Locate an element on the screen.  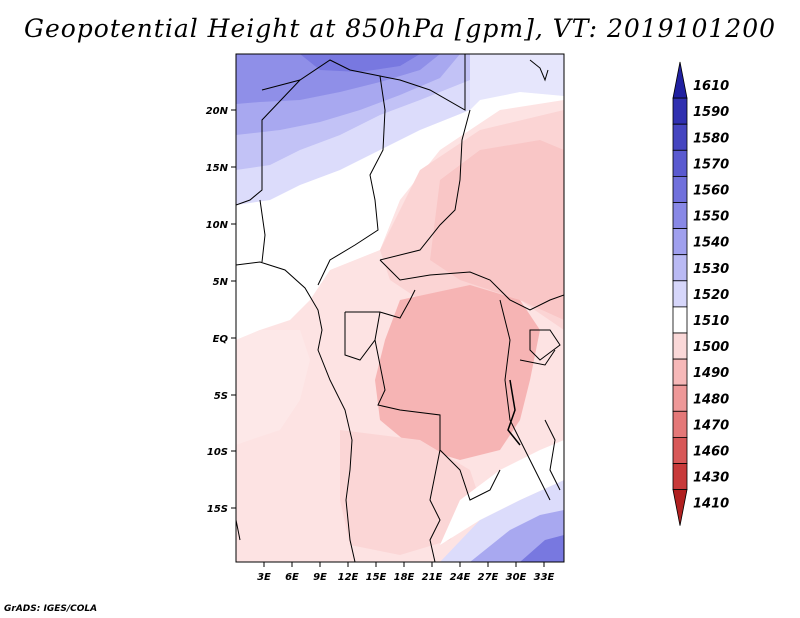
lon-tick-label: 33E is located at coordinates (544, 577).